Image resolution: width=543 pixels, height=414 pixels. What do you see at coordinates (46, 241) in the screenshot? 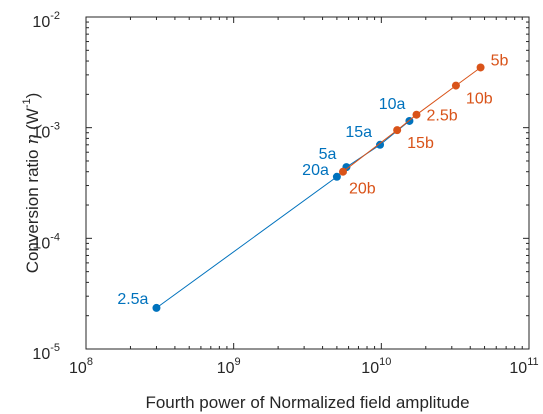
I see `y-tick-label: 10⁻⁴` at bounding box center [46, 241].